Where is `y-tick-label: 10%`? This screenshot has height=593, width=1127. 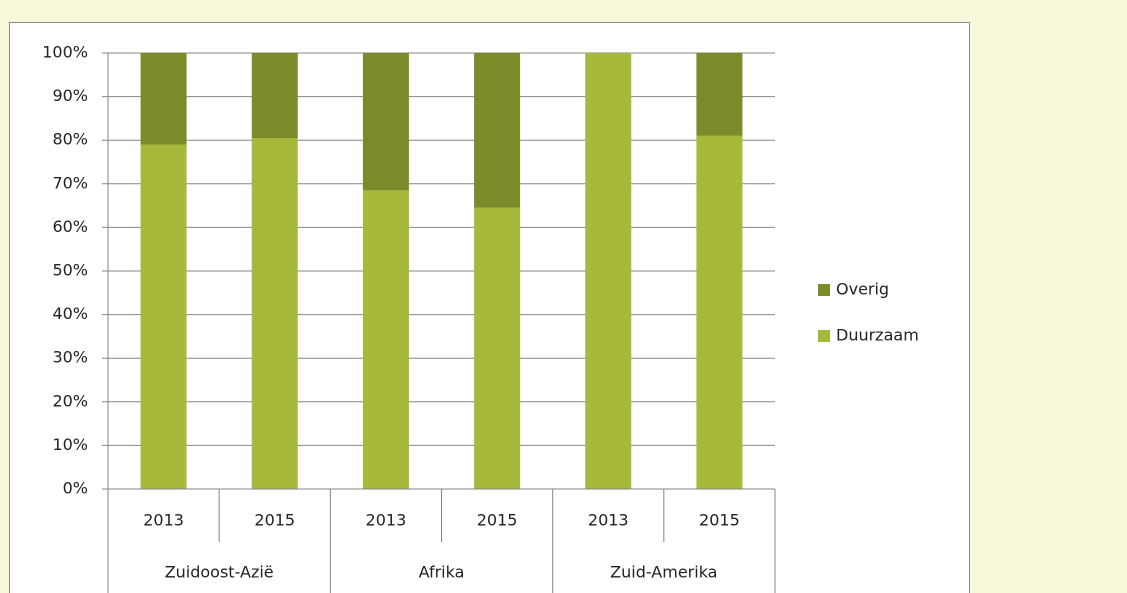 y-tick-label: 10% is located at coordinates (70, 444).